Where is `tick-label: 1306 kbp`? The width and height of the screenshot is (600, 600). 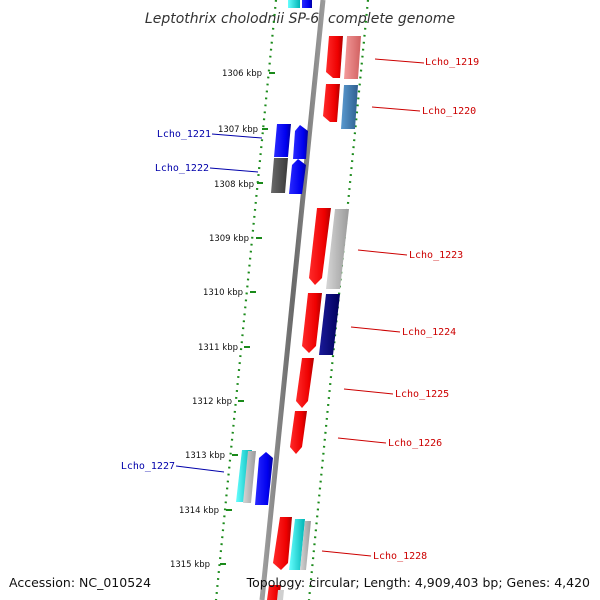
tick-label: 1306 kbp is located at coordinates (242, 74).